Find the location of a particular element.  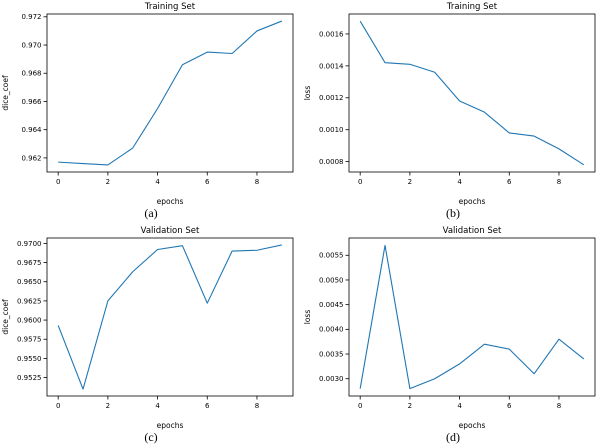

chart-b-caption: (b) is located at coordinates (453, 213).